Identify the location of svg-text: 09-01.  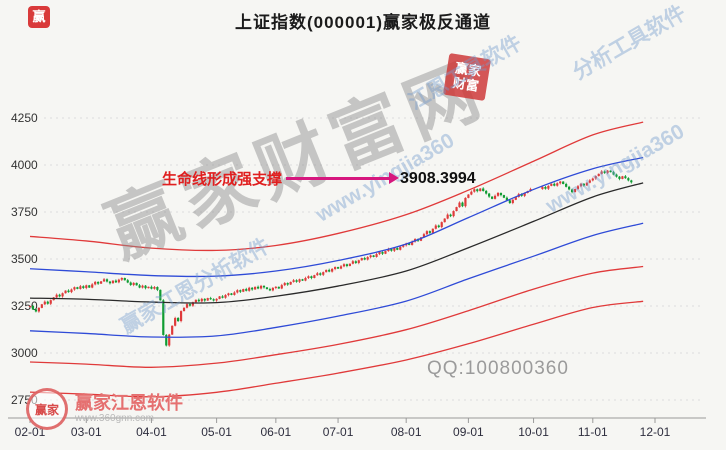
(468, 432).